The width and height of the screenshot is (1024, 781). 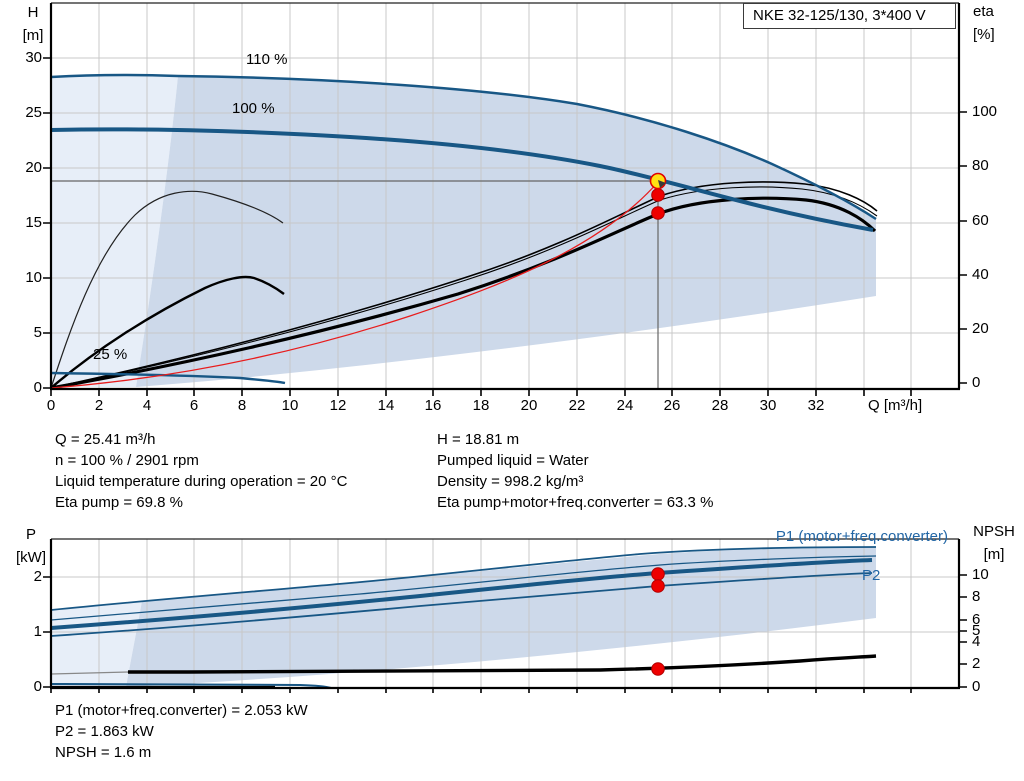 What do you see at coordinates (181, 710) in the screenshot?
I see `info-line: P1 (motor+freq.converter) = 2.053 kW` at bounding box center [181, 710].